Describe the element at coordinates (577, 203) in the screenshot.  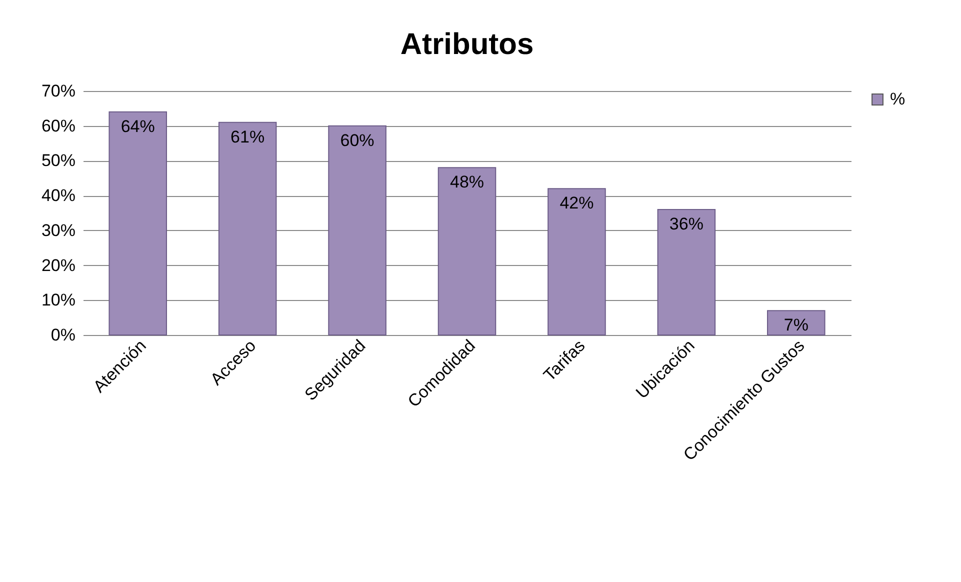
I see `data-label: 42%` at that location.